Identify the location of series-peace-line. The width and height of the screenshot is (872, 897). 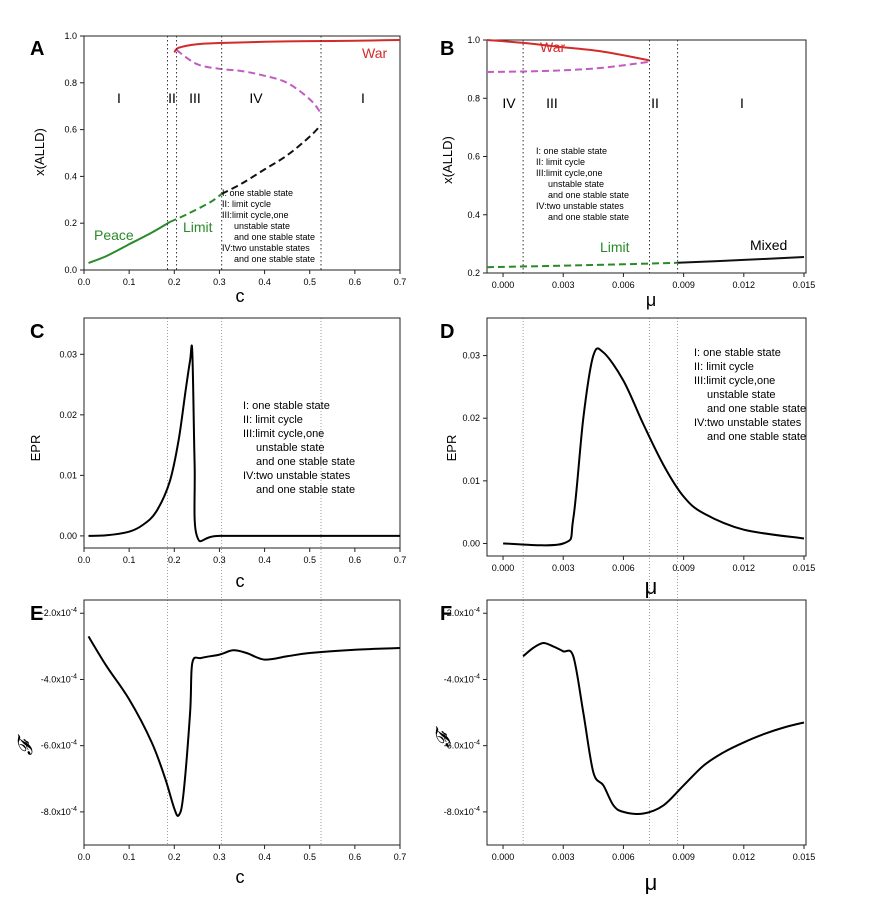
(129, 242).